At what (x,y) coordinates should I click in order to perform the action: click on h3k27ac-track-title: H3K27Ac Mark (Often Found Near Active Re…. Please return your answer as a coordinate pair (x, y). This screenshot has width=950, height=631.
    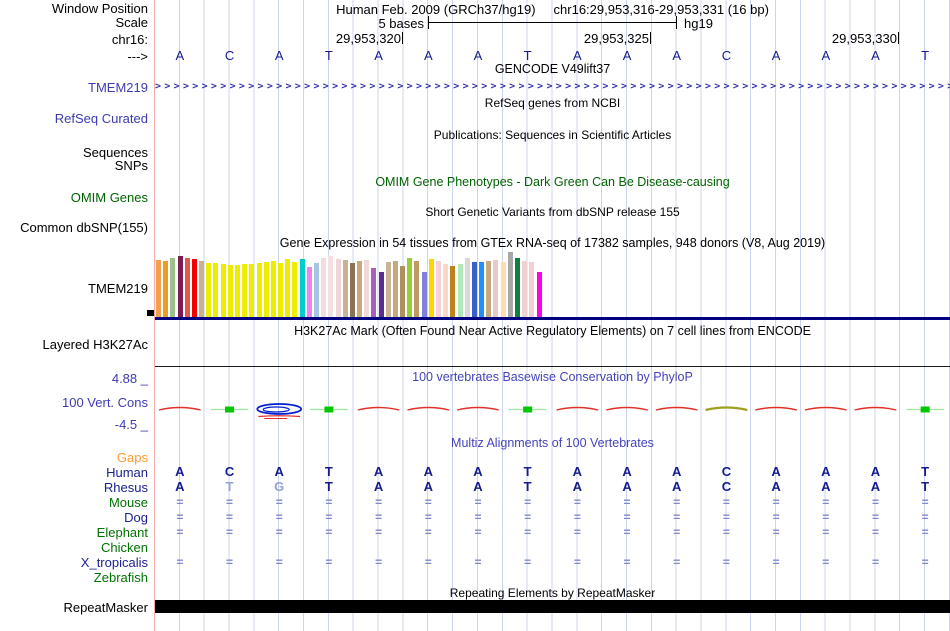
    Looking at the image, I should click on (552, 331).